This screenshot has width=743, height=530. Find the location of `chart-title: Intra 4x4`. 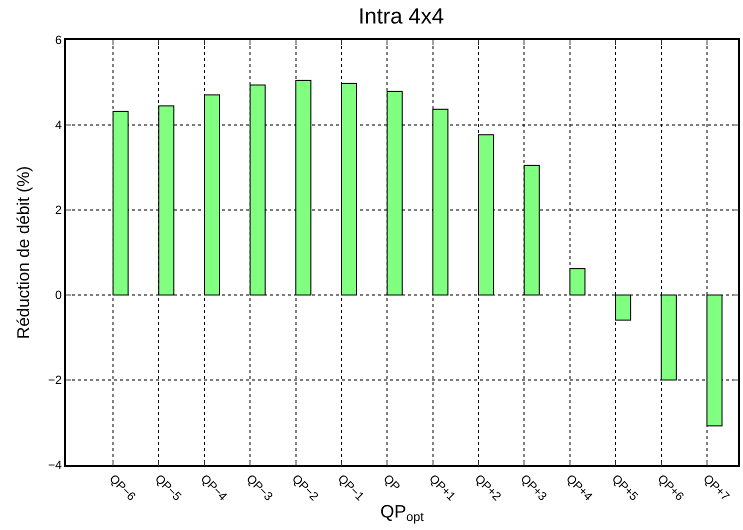

chart-title: Intra 4x4 is located at coordinates (401, 15).